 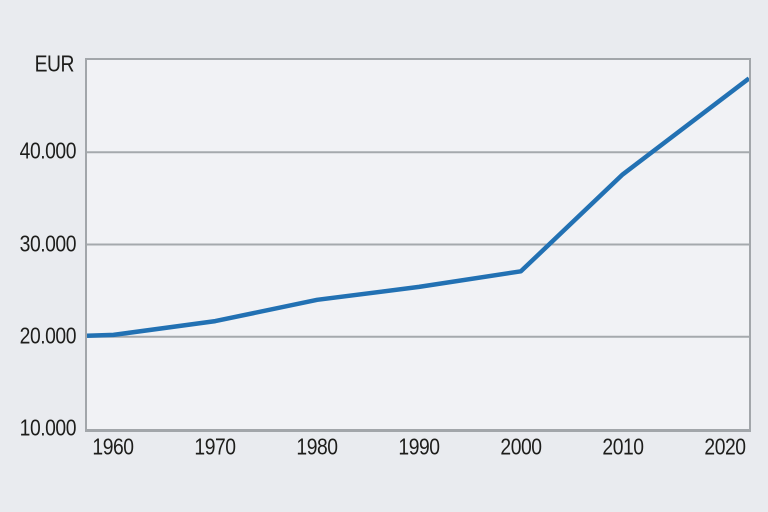 I want to click on x-tick-label: 2020, so click(x=724, y=447).